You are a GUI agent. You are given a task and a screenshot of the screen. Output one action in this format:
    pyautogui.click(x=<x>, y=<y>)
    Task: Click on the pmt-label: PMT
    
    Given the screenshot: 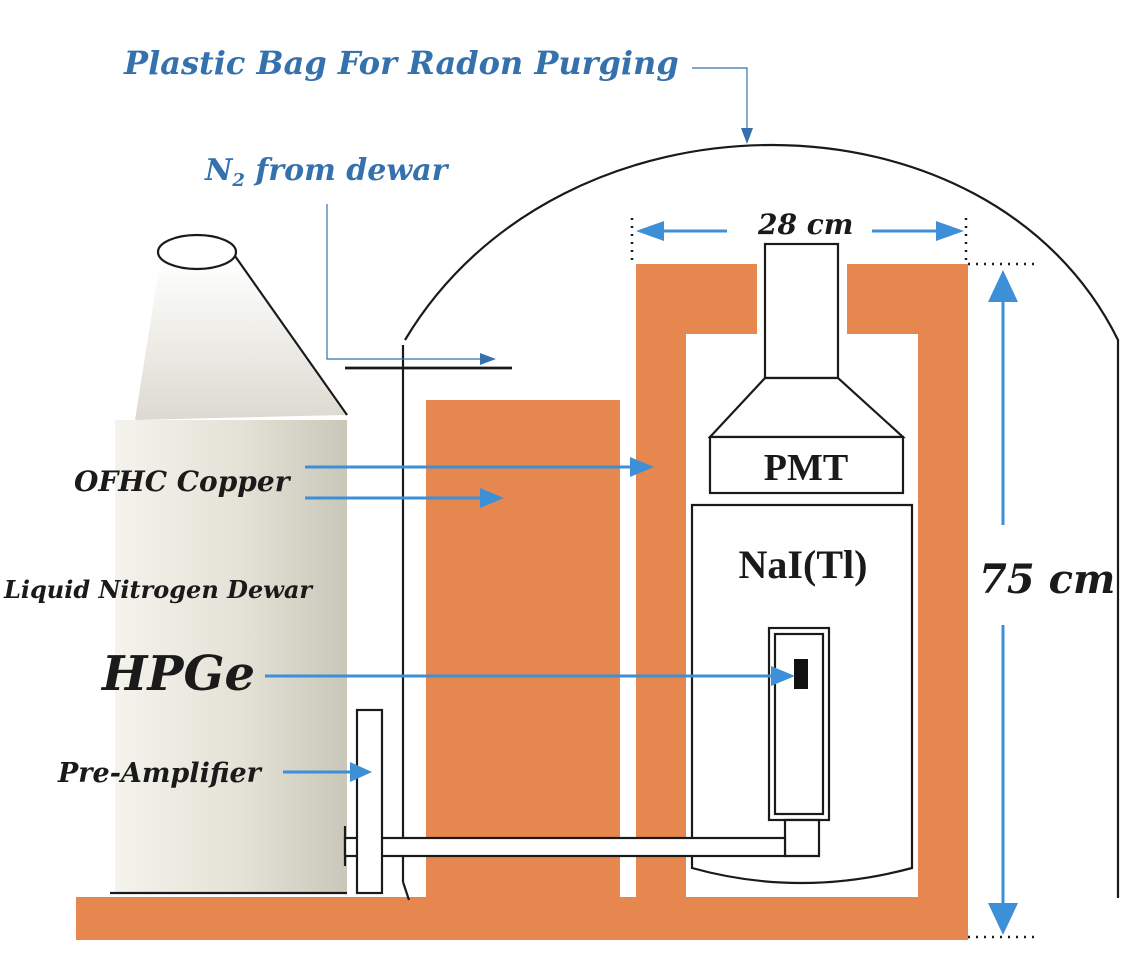 What is the action you would take?
    pyautogui.click(x=806, y=468)
    